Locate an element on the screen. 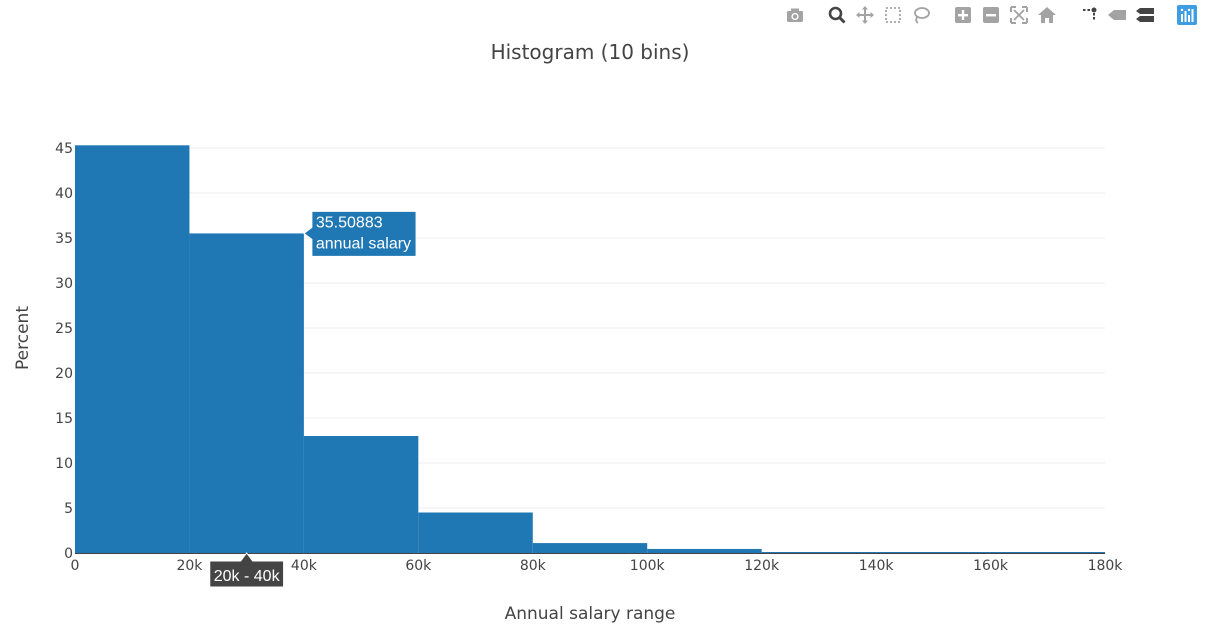 The height and width of the screenshot is (630, 1209). lasso-select-button is located at coordinates (921, 15).